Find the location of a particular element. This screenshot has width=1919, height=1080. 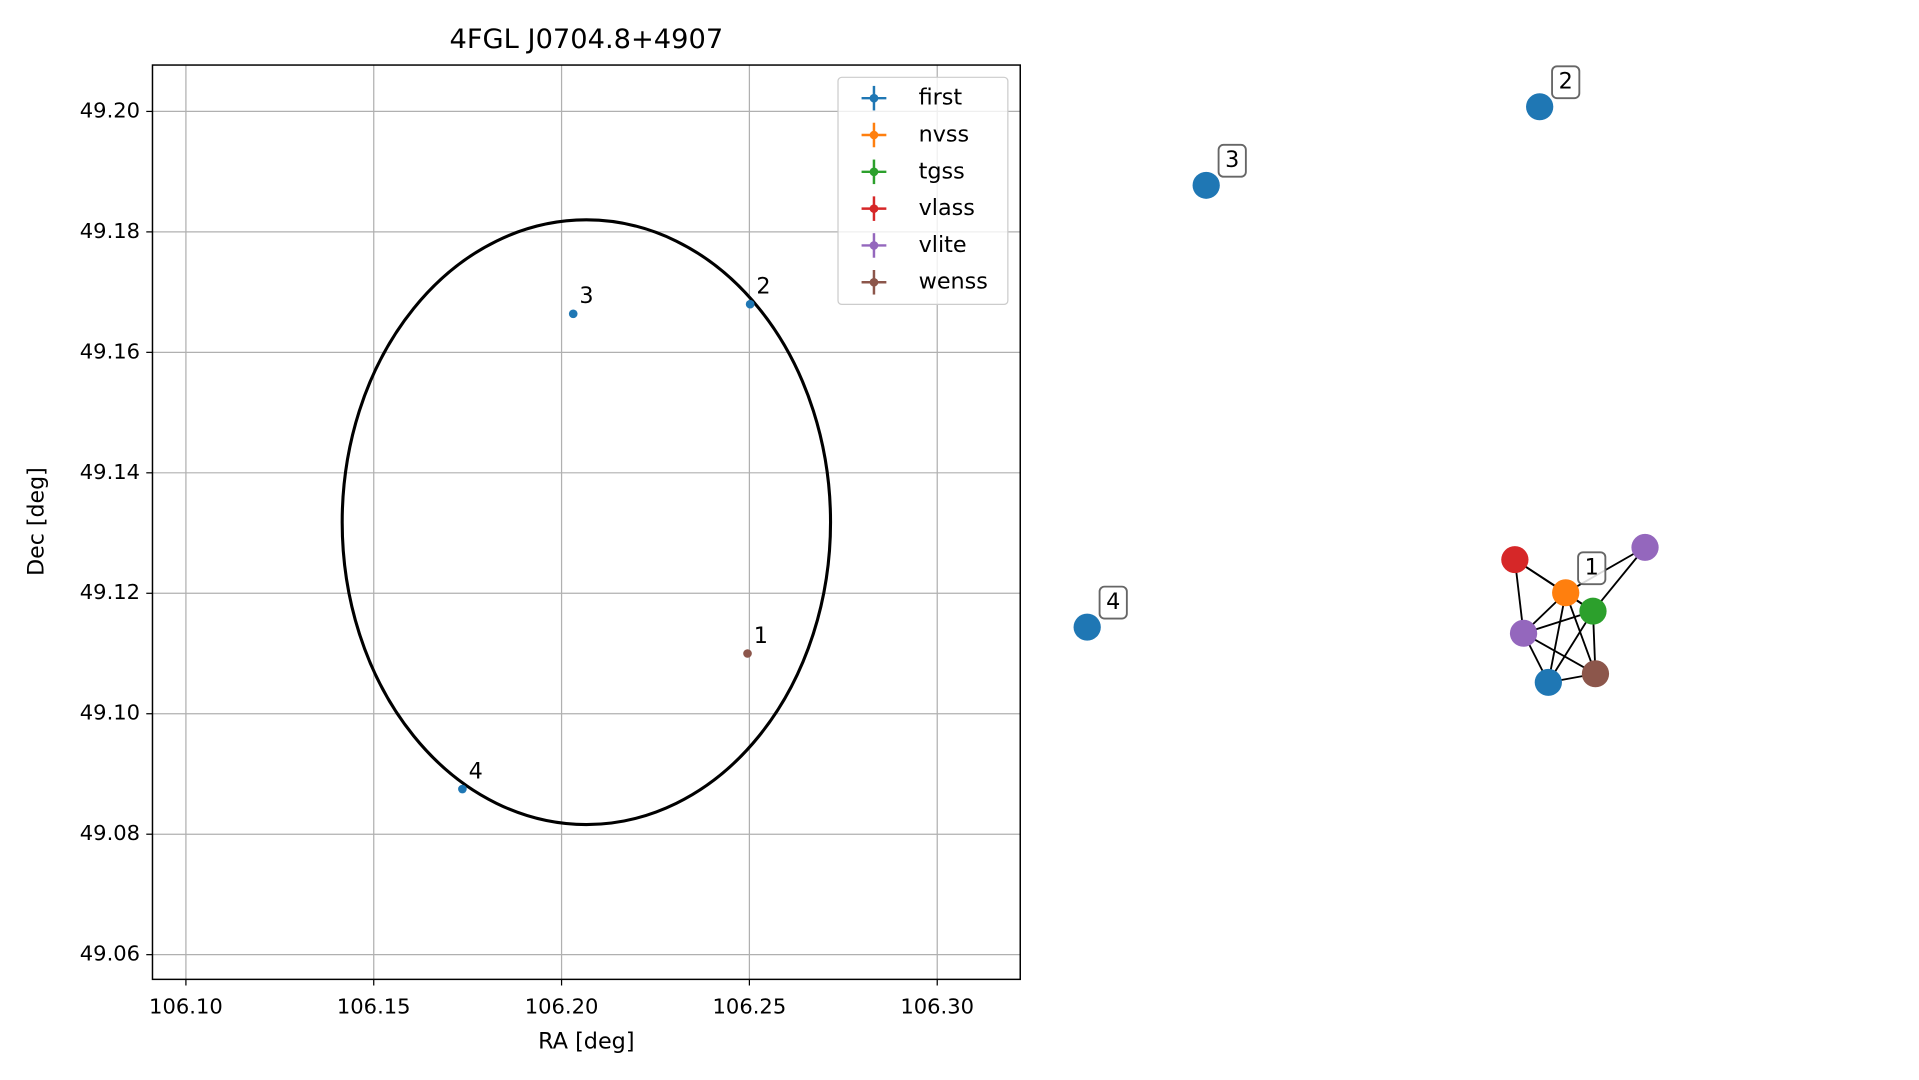

error-ellipse is located at coordinates (586, 522).